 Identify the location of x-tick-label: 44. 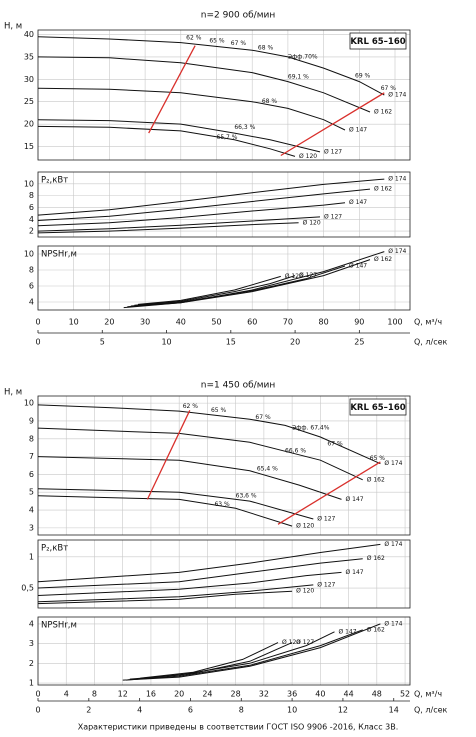
(348, 694).